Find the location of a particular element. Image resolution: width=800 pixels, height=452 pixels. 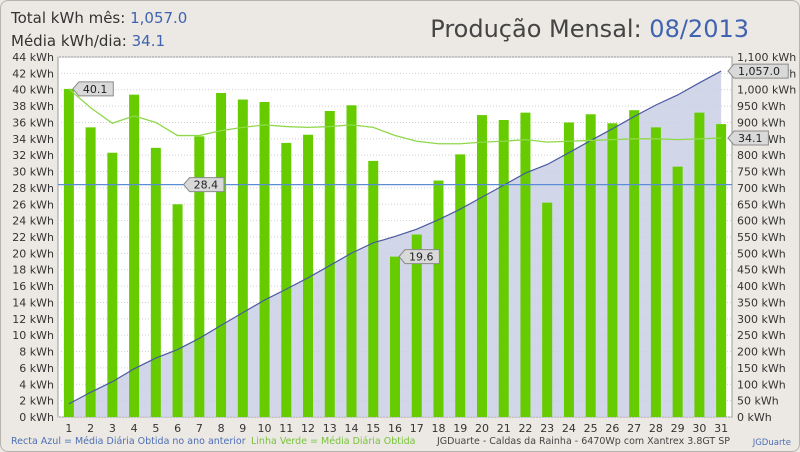

right-axis-tick-label: 1,000 kWh is located at coordinates (766, 90).